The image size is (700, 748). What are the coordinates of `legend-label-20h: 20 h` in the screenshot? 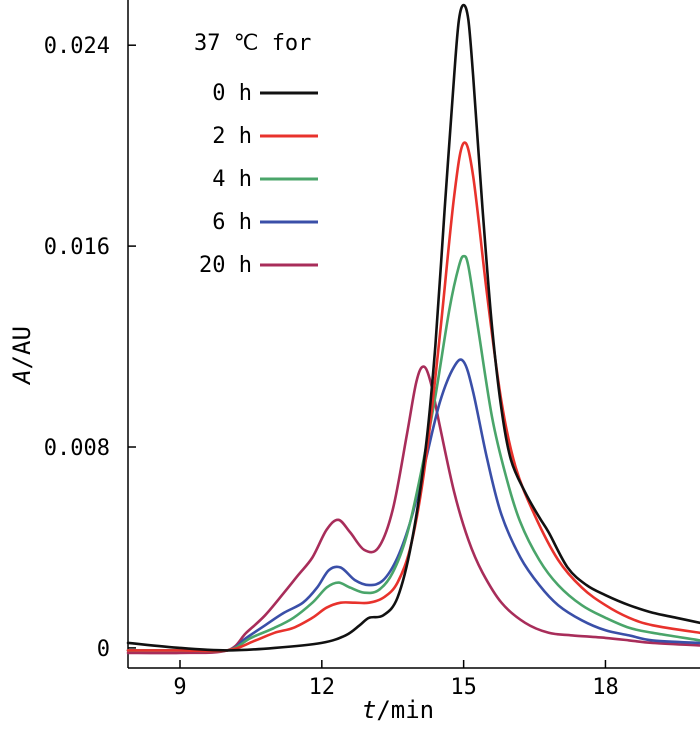 It's located at (225, 265).